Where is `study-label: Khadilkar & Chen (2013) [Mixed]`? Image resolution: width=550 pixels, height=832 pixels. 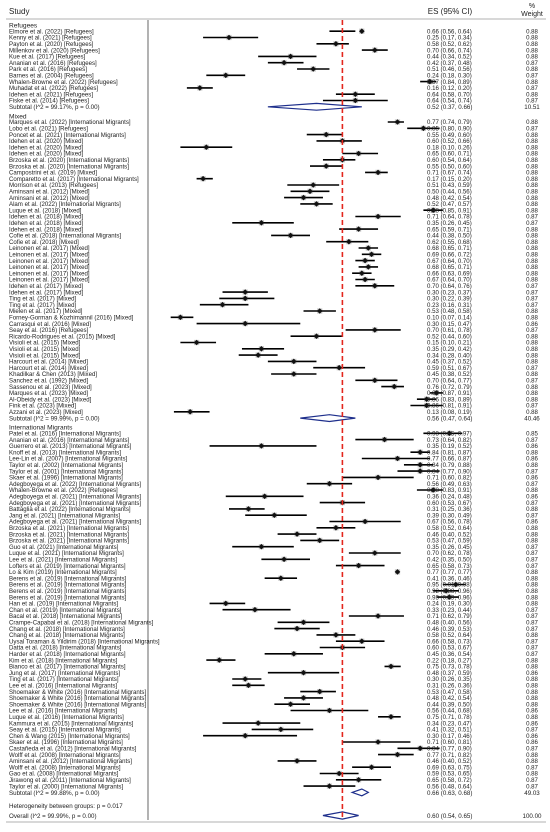
study-label: Khadilkar & Chen (2013) [Mixed] is located at coordinates (53, 374).